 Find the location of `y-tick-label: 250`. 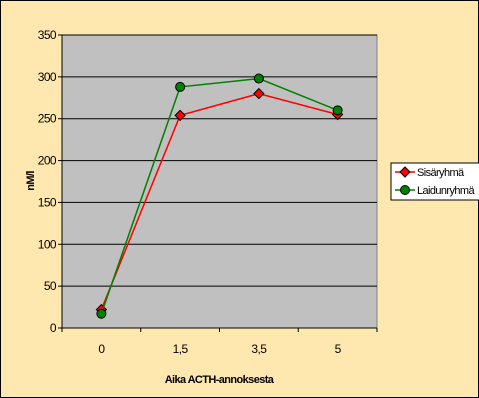

y-tick-label: 250 is located at coordinates (47, 119).